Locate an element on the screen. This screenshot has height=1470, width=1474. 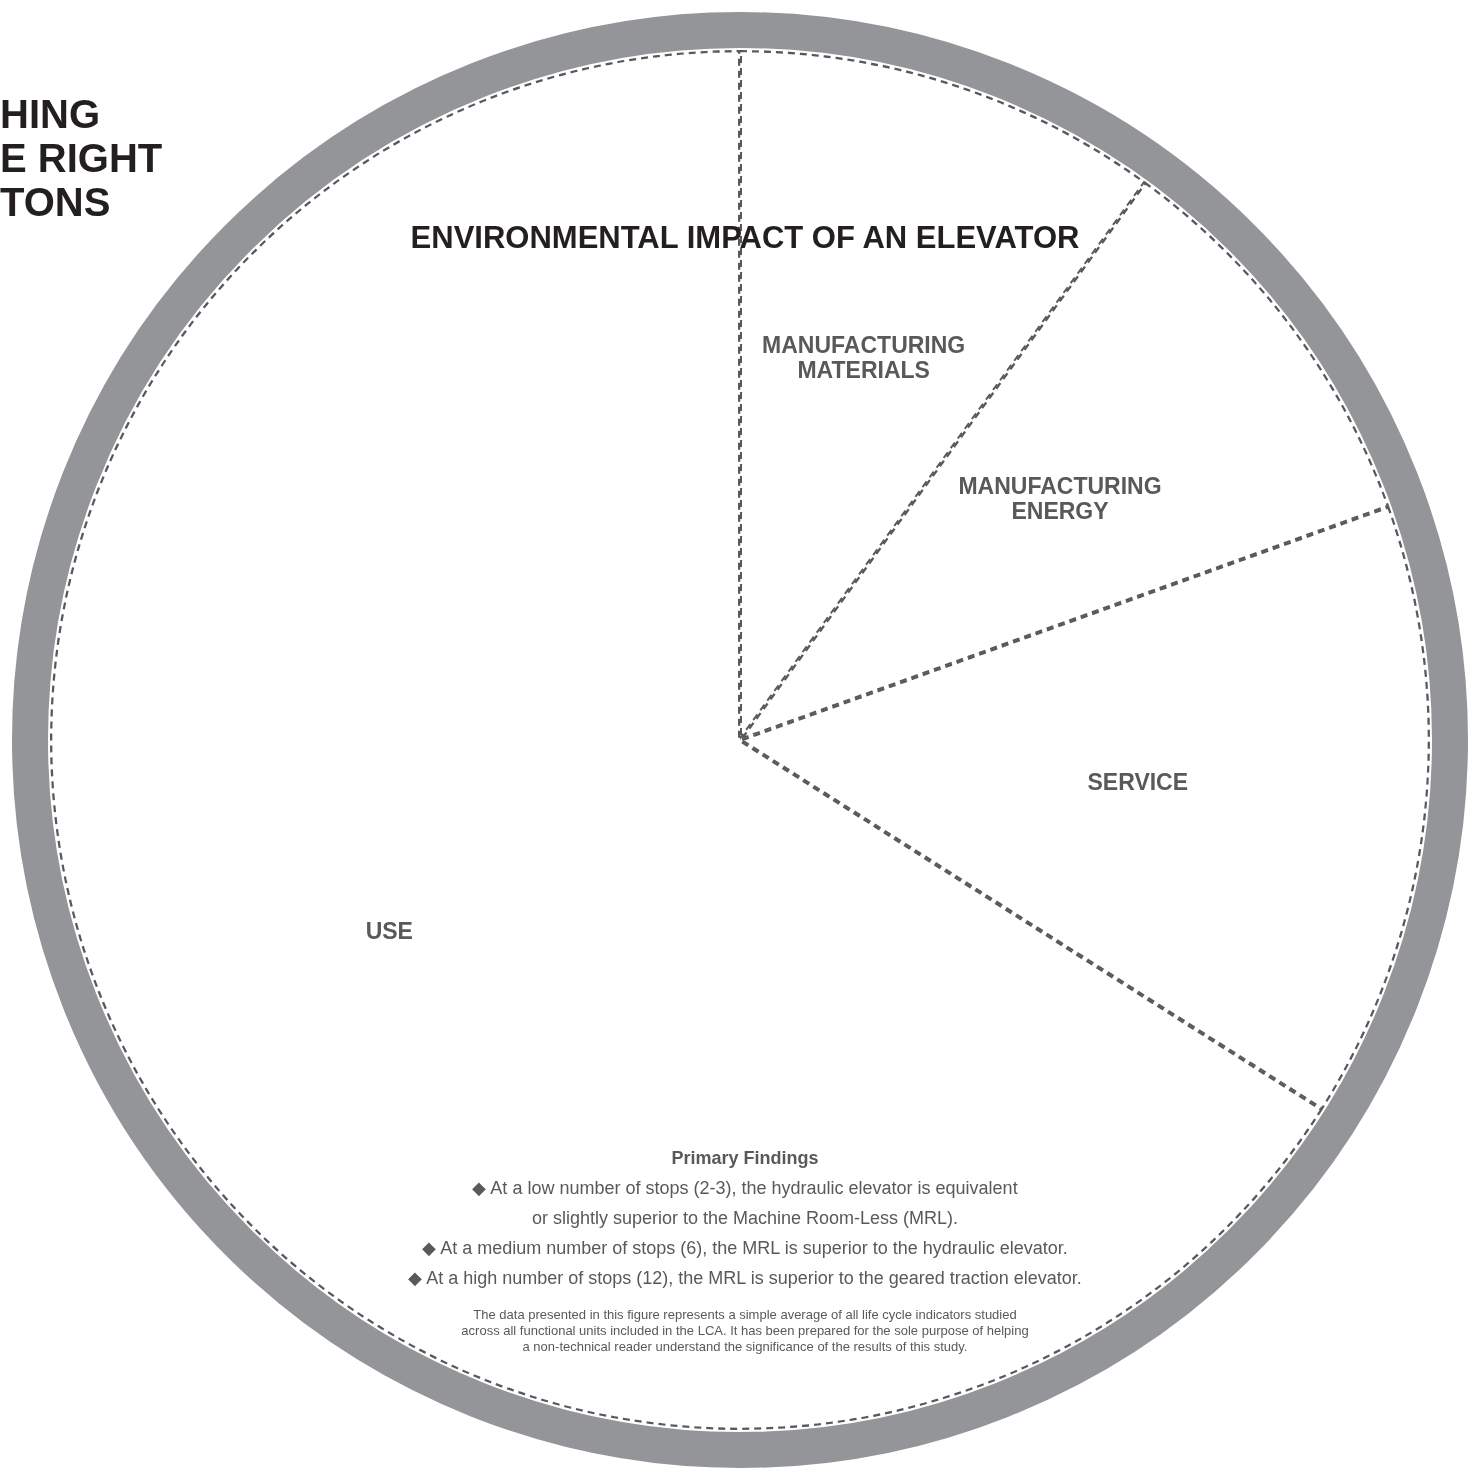
text: ◆ At a low number of stops (2-3), the hydraulic elevator is equivalent or slightly superior to the Machine Room-Less (MRL). is located at coordinates (745, 1203).